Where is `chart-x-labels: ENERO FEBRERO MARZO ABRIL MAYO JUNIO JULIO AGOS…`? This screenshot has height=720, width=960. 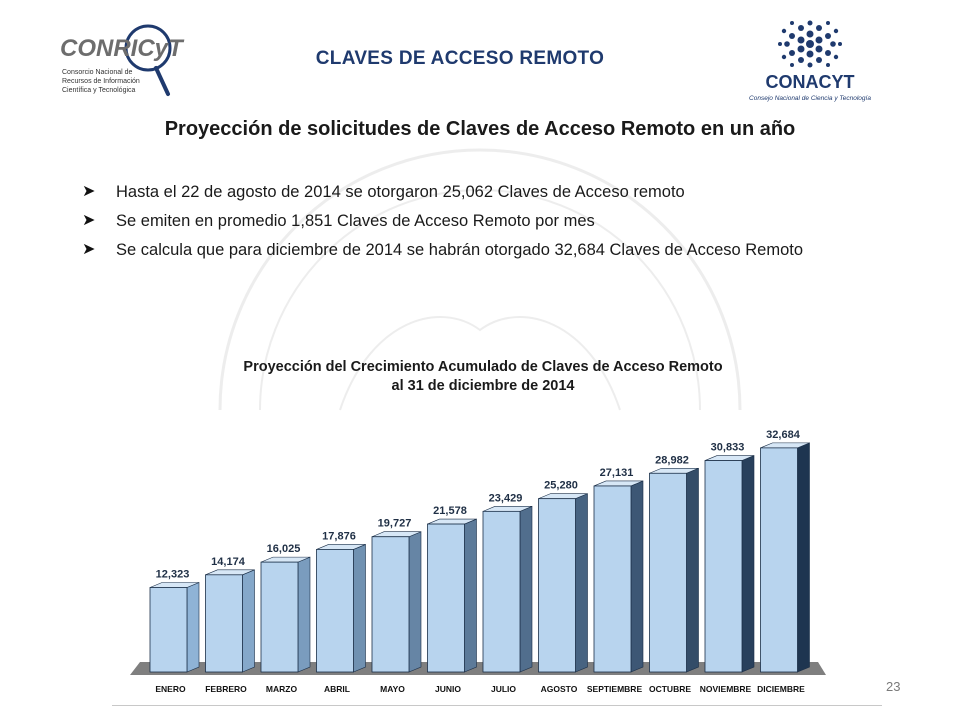 chart-x-labels: ENERO FEBRERO MARZO ABRIL MAYO JUNIO JULIO AGOS… is located at coordinates (480, 689).